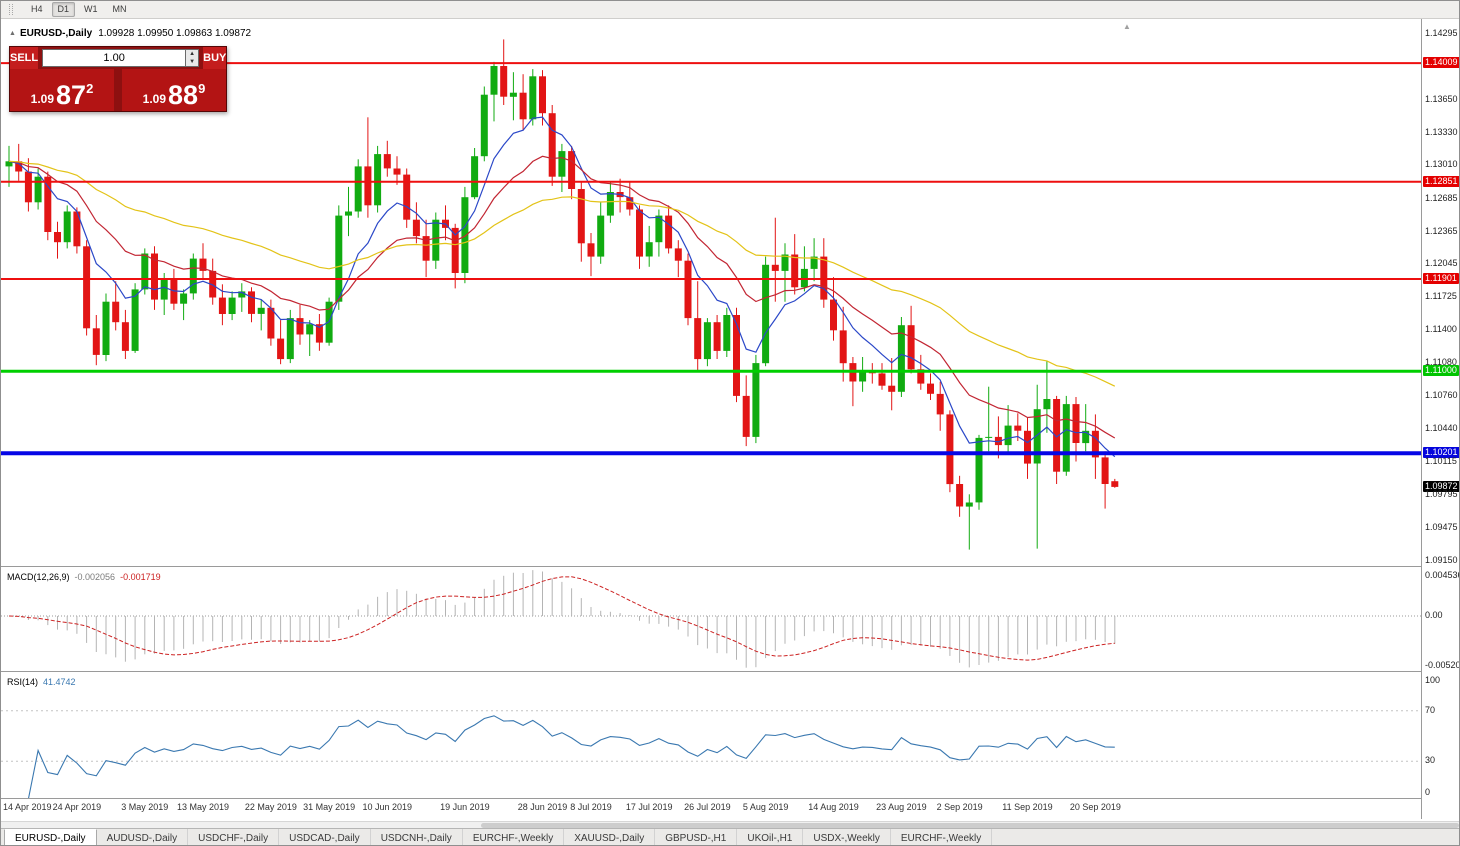  What do you see at coordinates (610, 837) in the screenshot?
I see `chart-tab-xauusd-daily: XAUUSD-,Daily` at bounding box center [610, 837].